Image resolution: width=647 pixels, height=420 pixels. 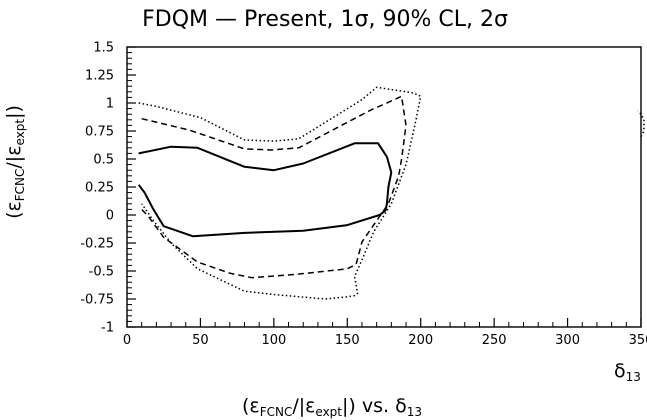 I want to click on y-tick-label-4: 0.5, so click(x=103, y=160).